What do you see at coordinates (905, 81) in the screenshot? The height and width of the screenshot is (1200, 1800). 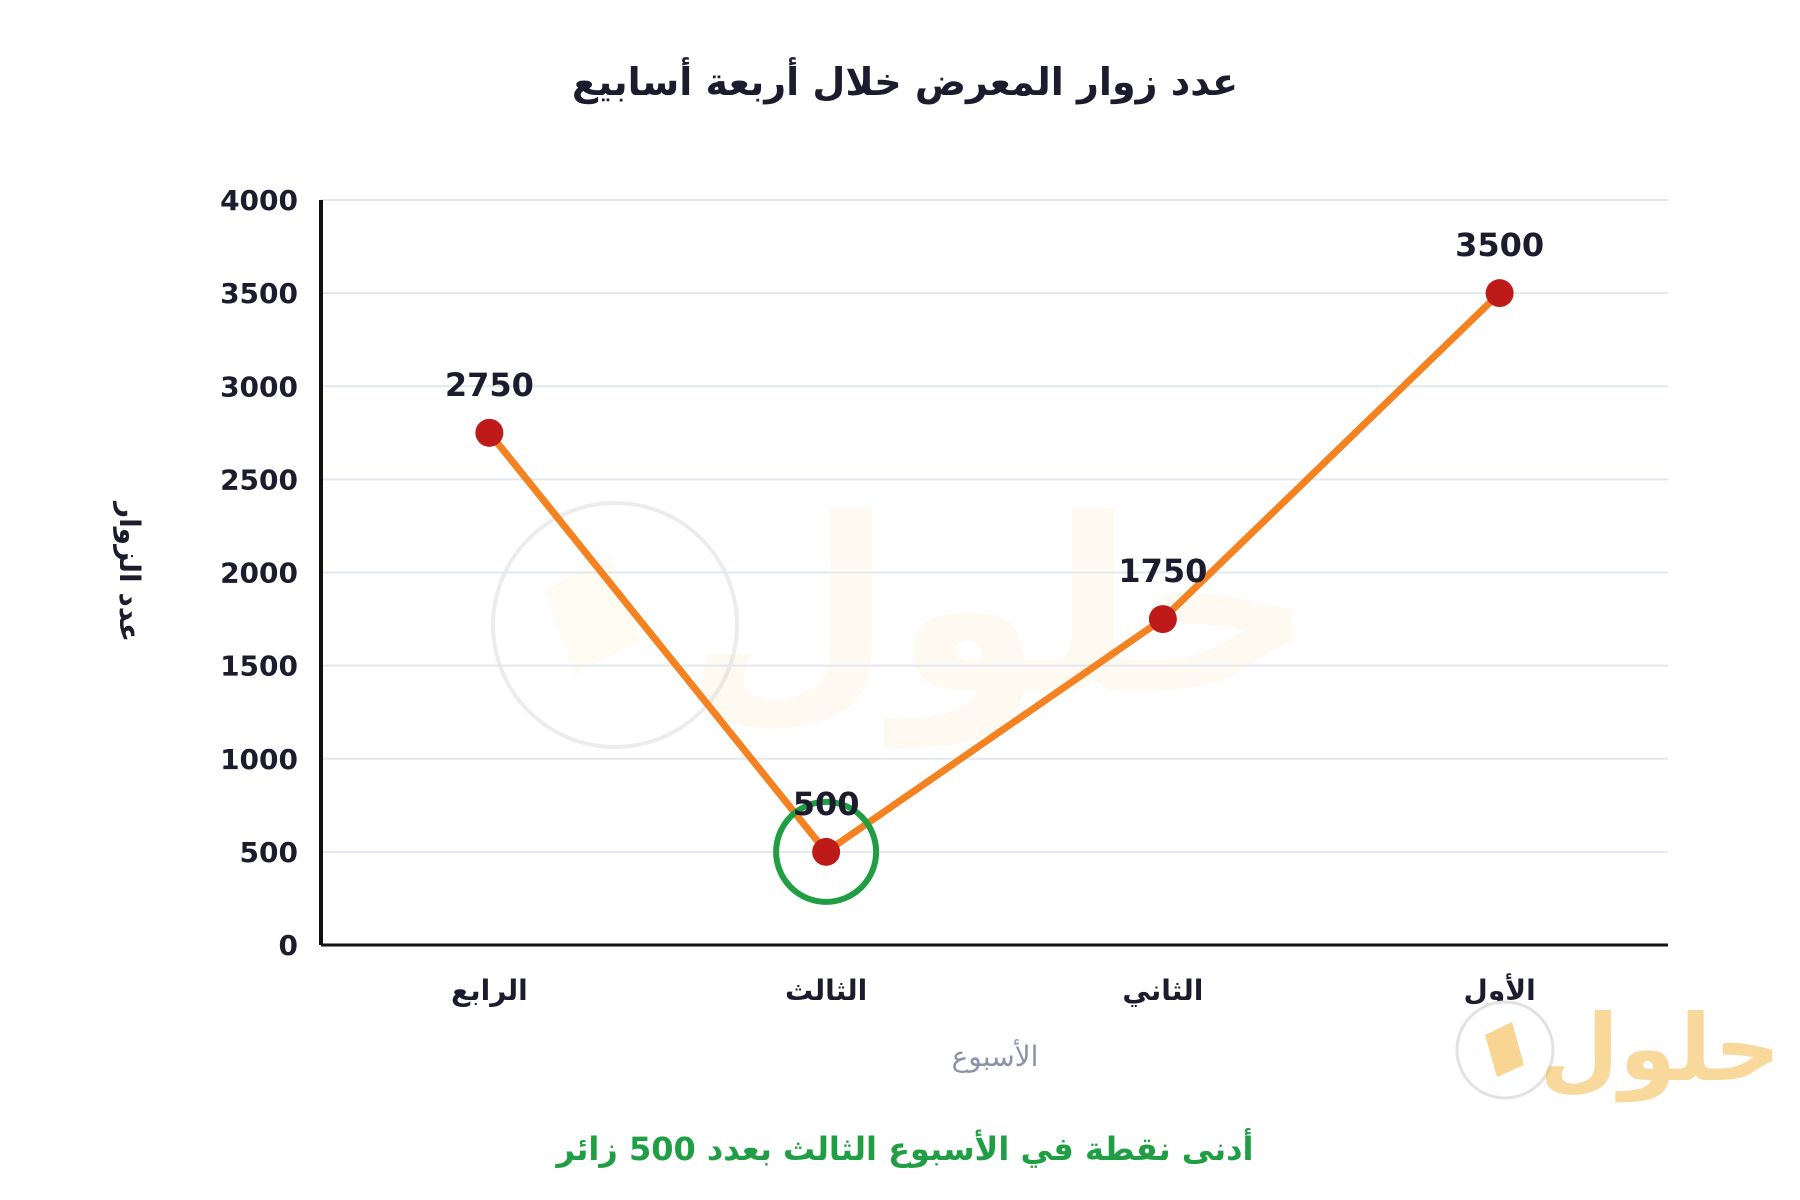 I see `chart-title: عدد زوار المعرض خلال أربعة أسابيع` at bounding box center [905, 81].